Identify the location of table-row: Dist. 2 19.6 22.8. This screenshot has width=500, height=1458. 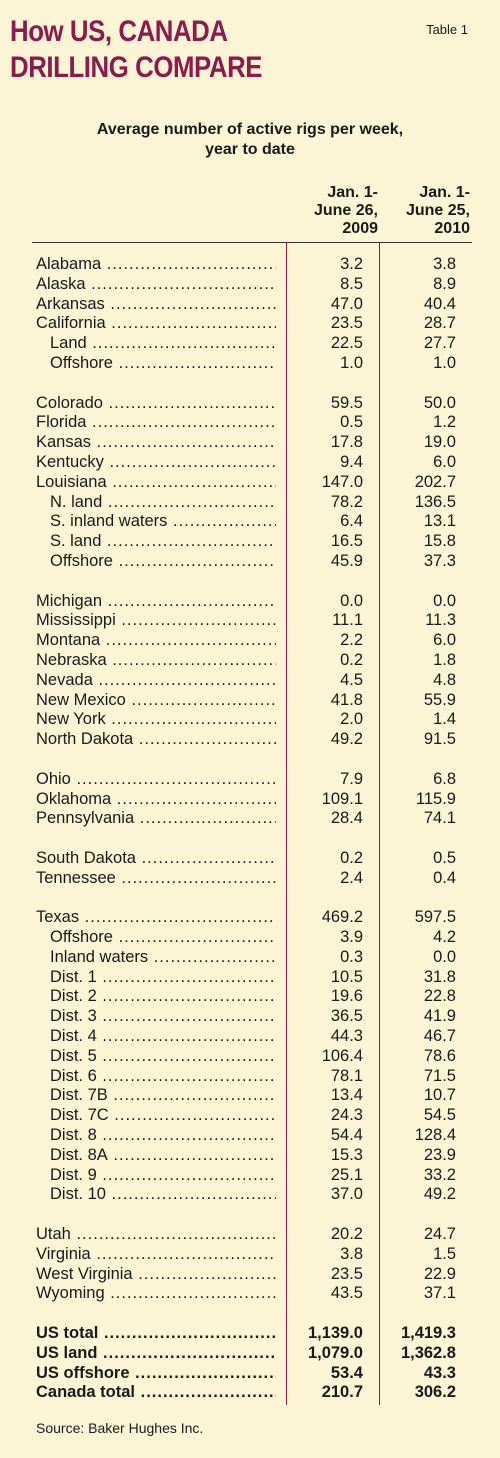
(250, 997).